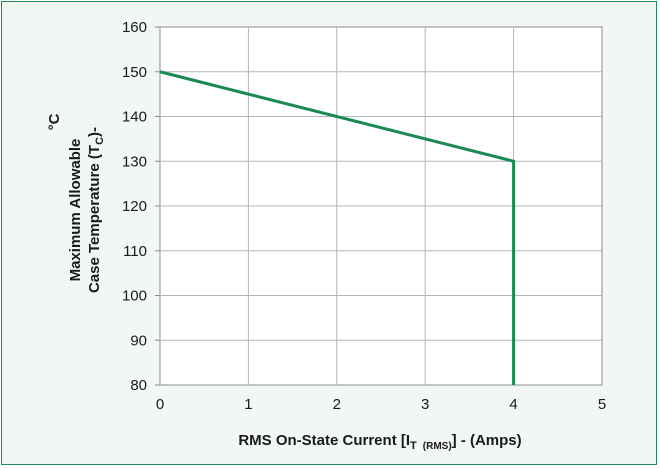  Describe the element at coordinates (134, 27) in the screenshot. I see `y-tick-label: 160` at that location.